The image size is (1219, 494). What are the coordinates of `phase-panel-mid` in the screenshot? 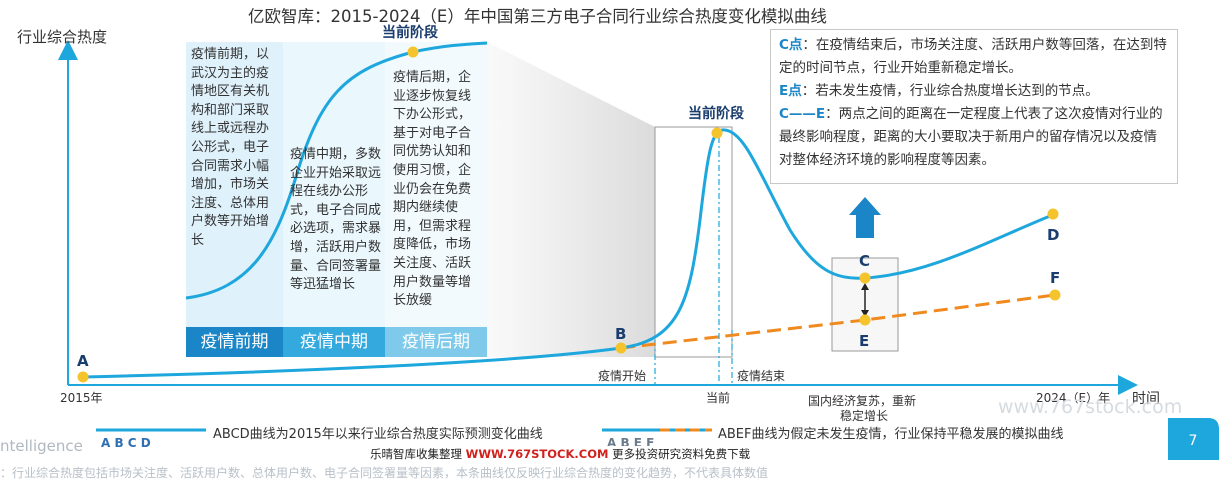 It's located at (334, 184).